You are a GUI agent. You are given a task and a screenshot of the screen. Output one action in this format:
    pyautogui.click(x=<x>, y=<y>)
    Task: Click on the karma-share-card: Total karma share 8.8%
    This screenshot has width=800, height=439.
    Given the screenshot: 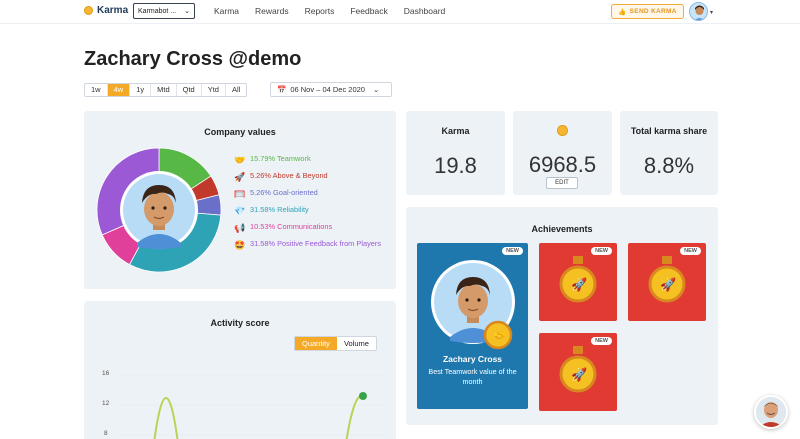 What is the action you would take?
    pyautogui.click(x=669, y=153)
    